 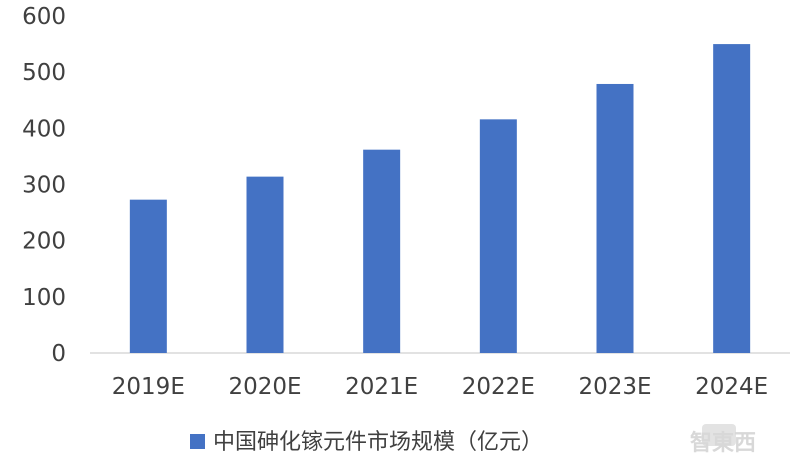 I want to click on y-tick-label: 400, so click(x=44, y=129).